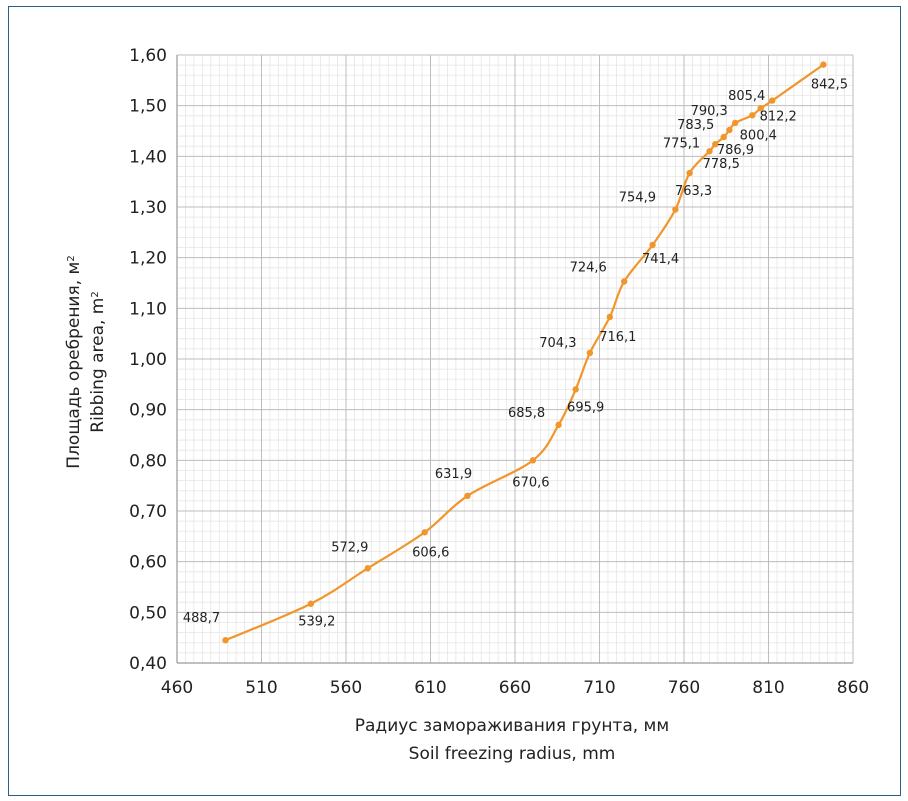 The height and width of the screenshot is (801, 908). What do you see at coordinates (681, 143) in the screenshot?
I see `data-label: 775,1` at bounding box center [681, 143].